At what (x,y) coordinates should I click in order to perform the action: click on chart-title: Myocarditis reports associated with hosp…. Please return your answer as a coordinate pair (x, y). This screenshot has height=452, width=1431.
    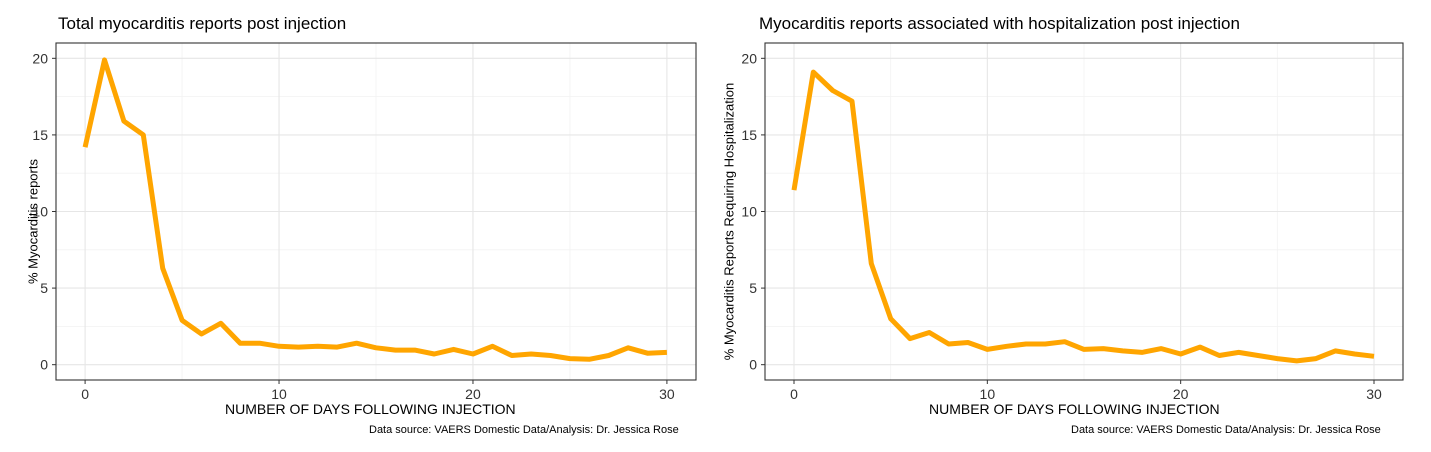
    Looking at the image, I should click on (999, 23).